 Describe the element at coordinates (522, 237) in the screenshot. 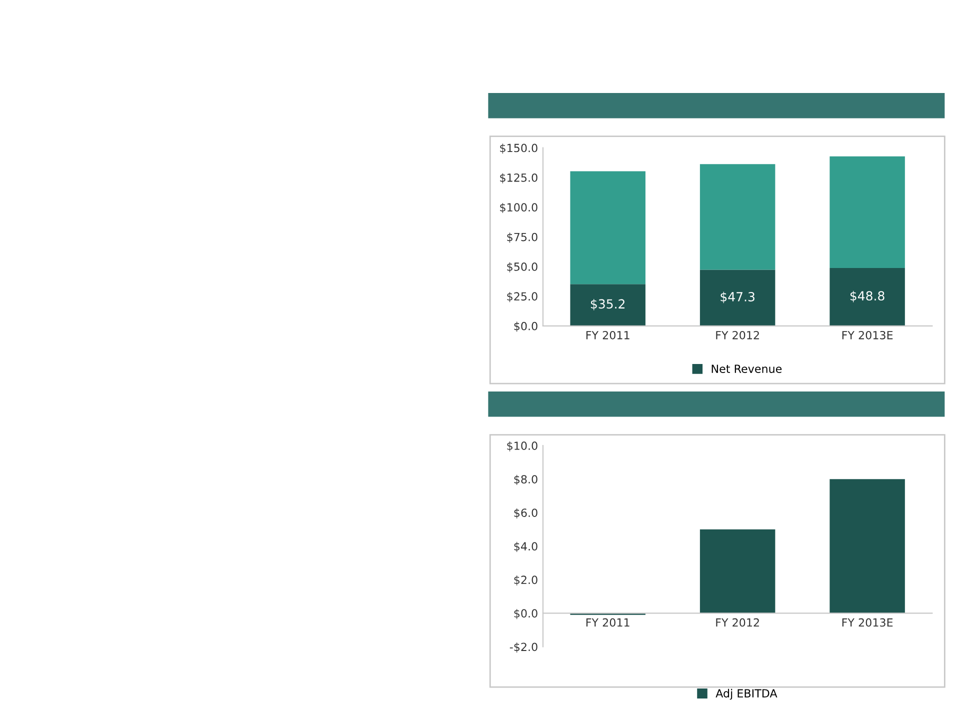

I see `y-tick-label: $75.0` at that location.